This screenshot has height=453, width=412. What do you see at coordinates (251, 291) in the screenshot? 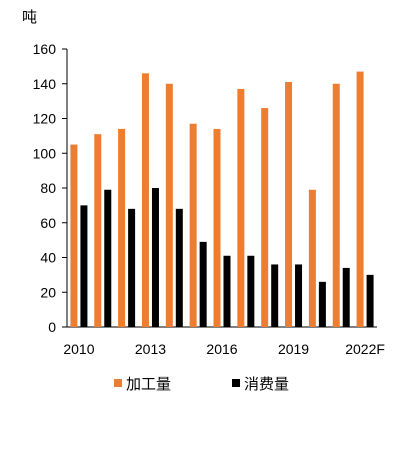
I see `bar-consumption-2017` at bounding box center [251, 291].